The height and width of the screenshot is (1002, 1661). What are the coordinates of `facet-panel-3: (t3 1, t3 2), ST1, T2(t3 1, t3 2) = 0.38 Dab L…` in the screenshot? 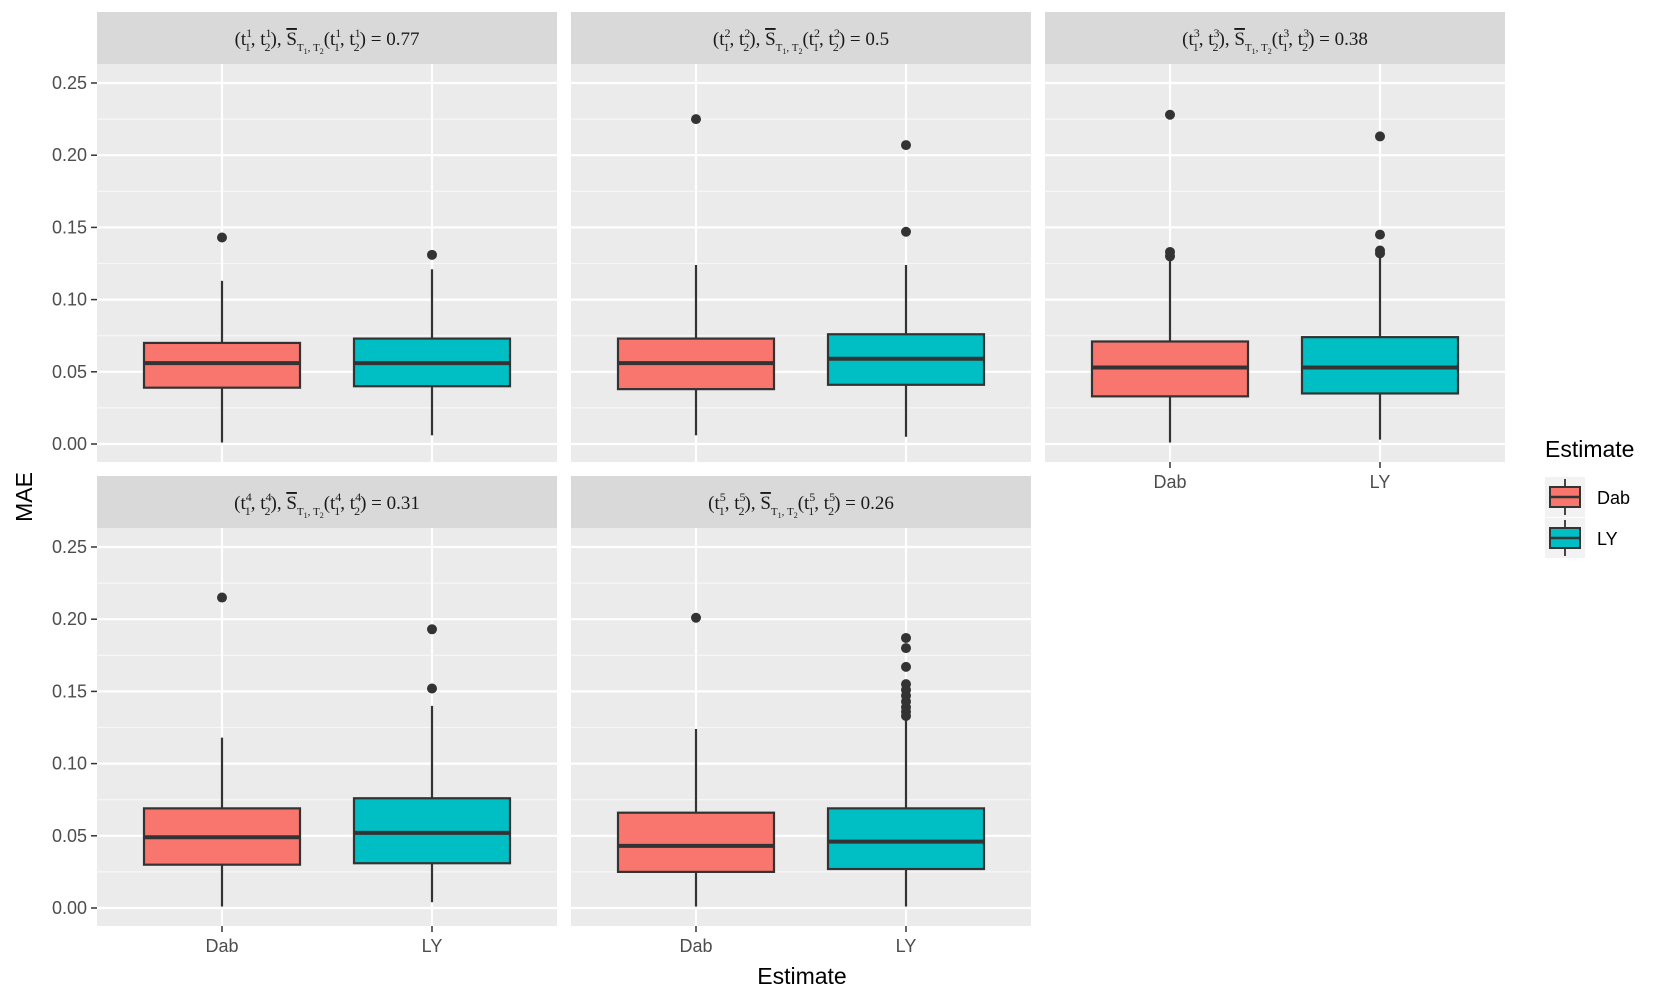 It's located at (1275, 252).